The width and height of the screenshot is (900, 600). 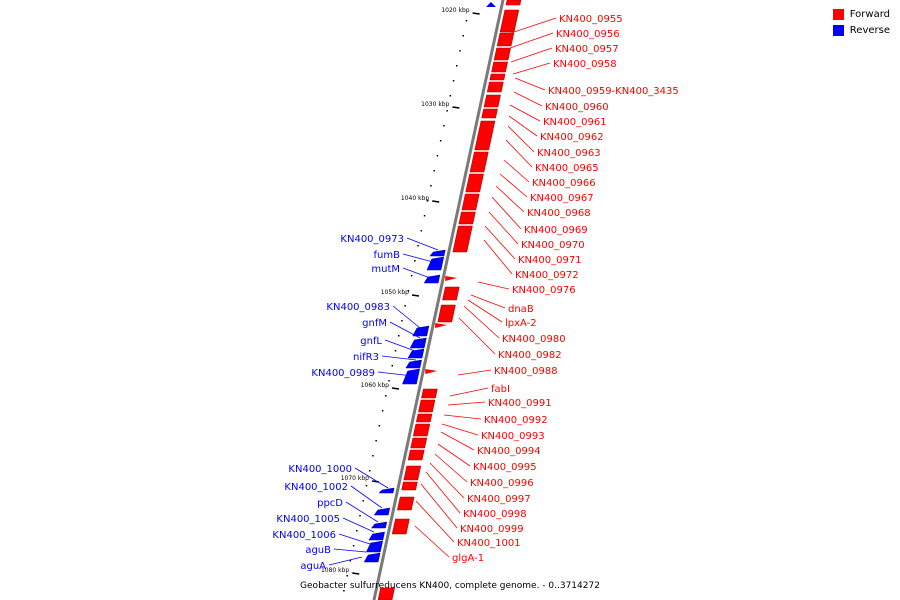 I want to click on reverse-gene-label: aguA, so click(x=313, y=566).